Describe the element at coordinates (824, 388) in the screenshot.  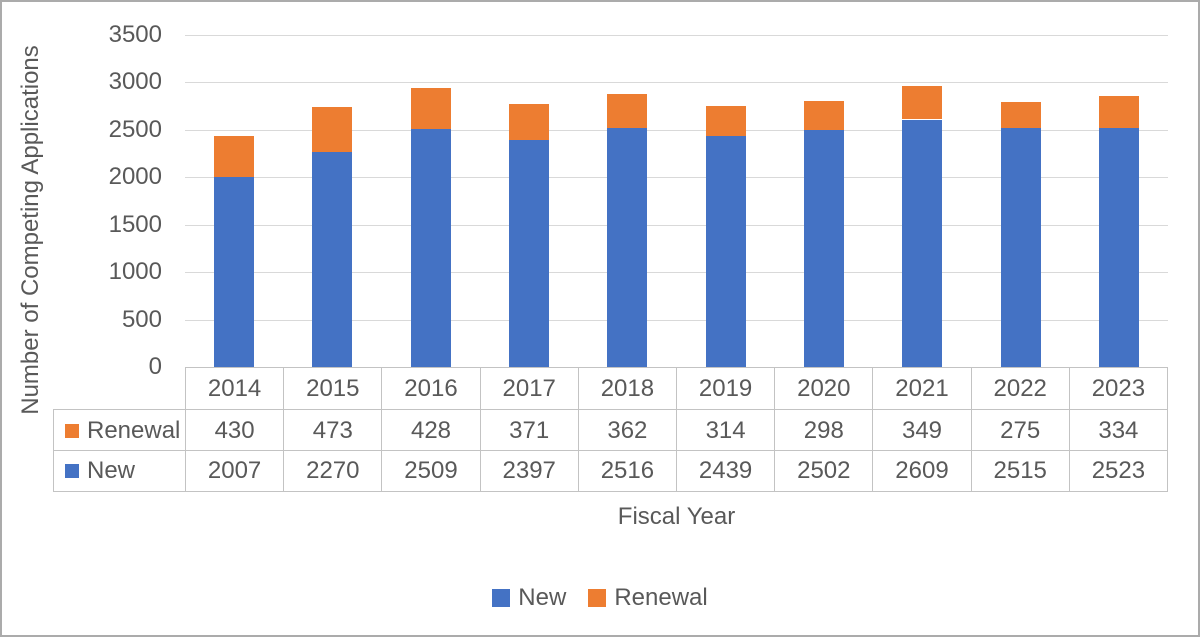
I see `table-year-cell: 2020` at that location.